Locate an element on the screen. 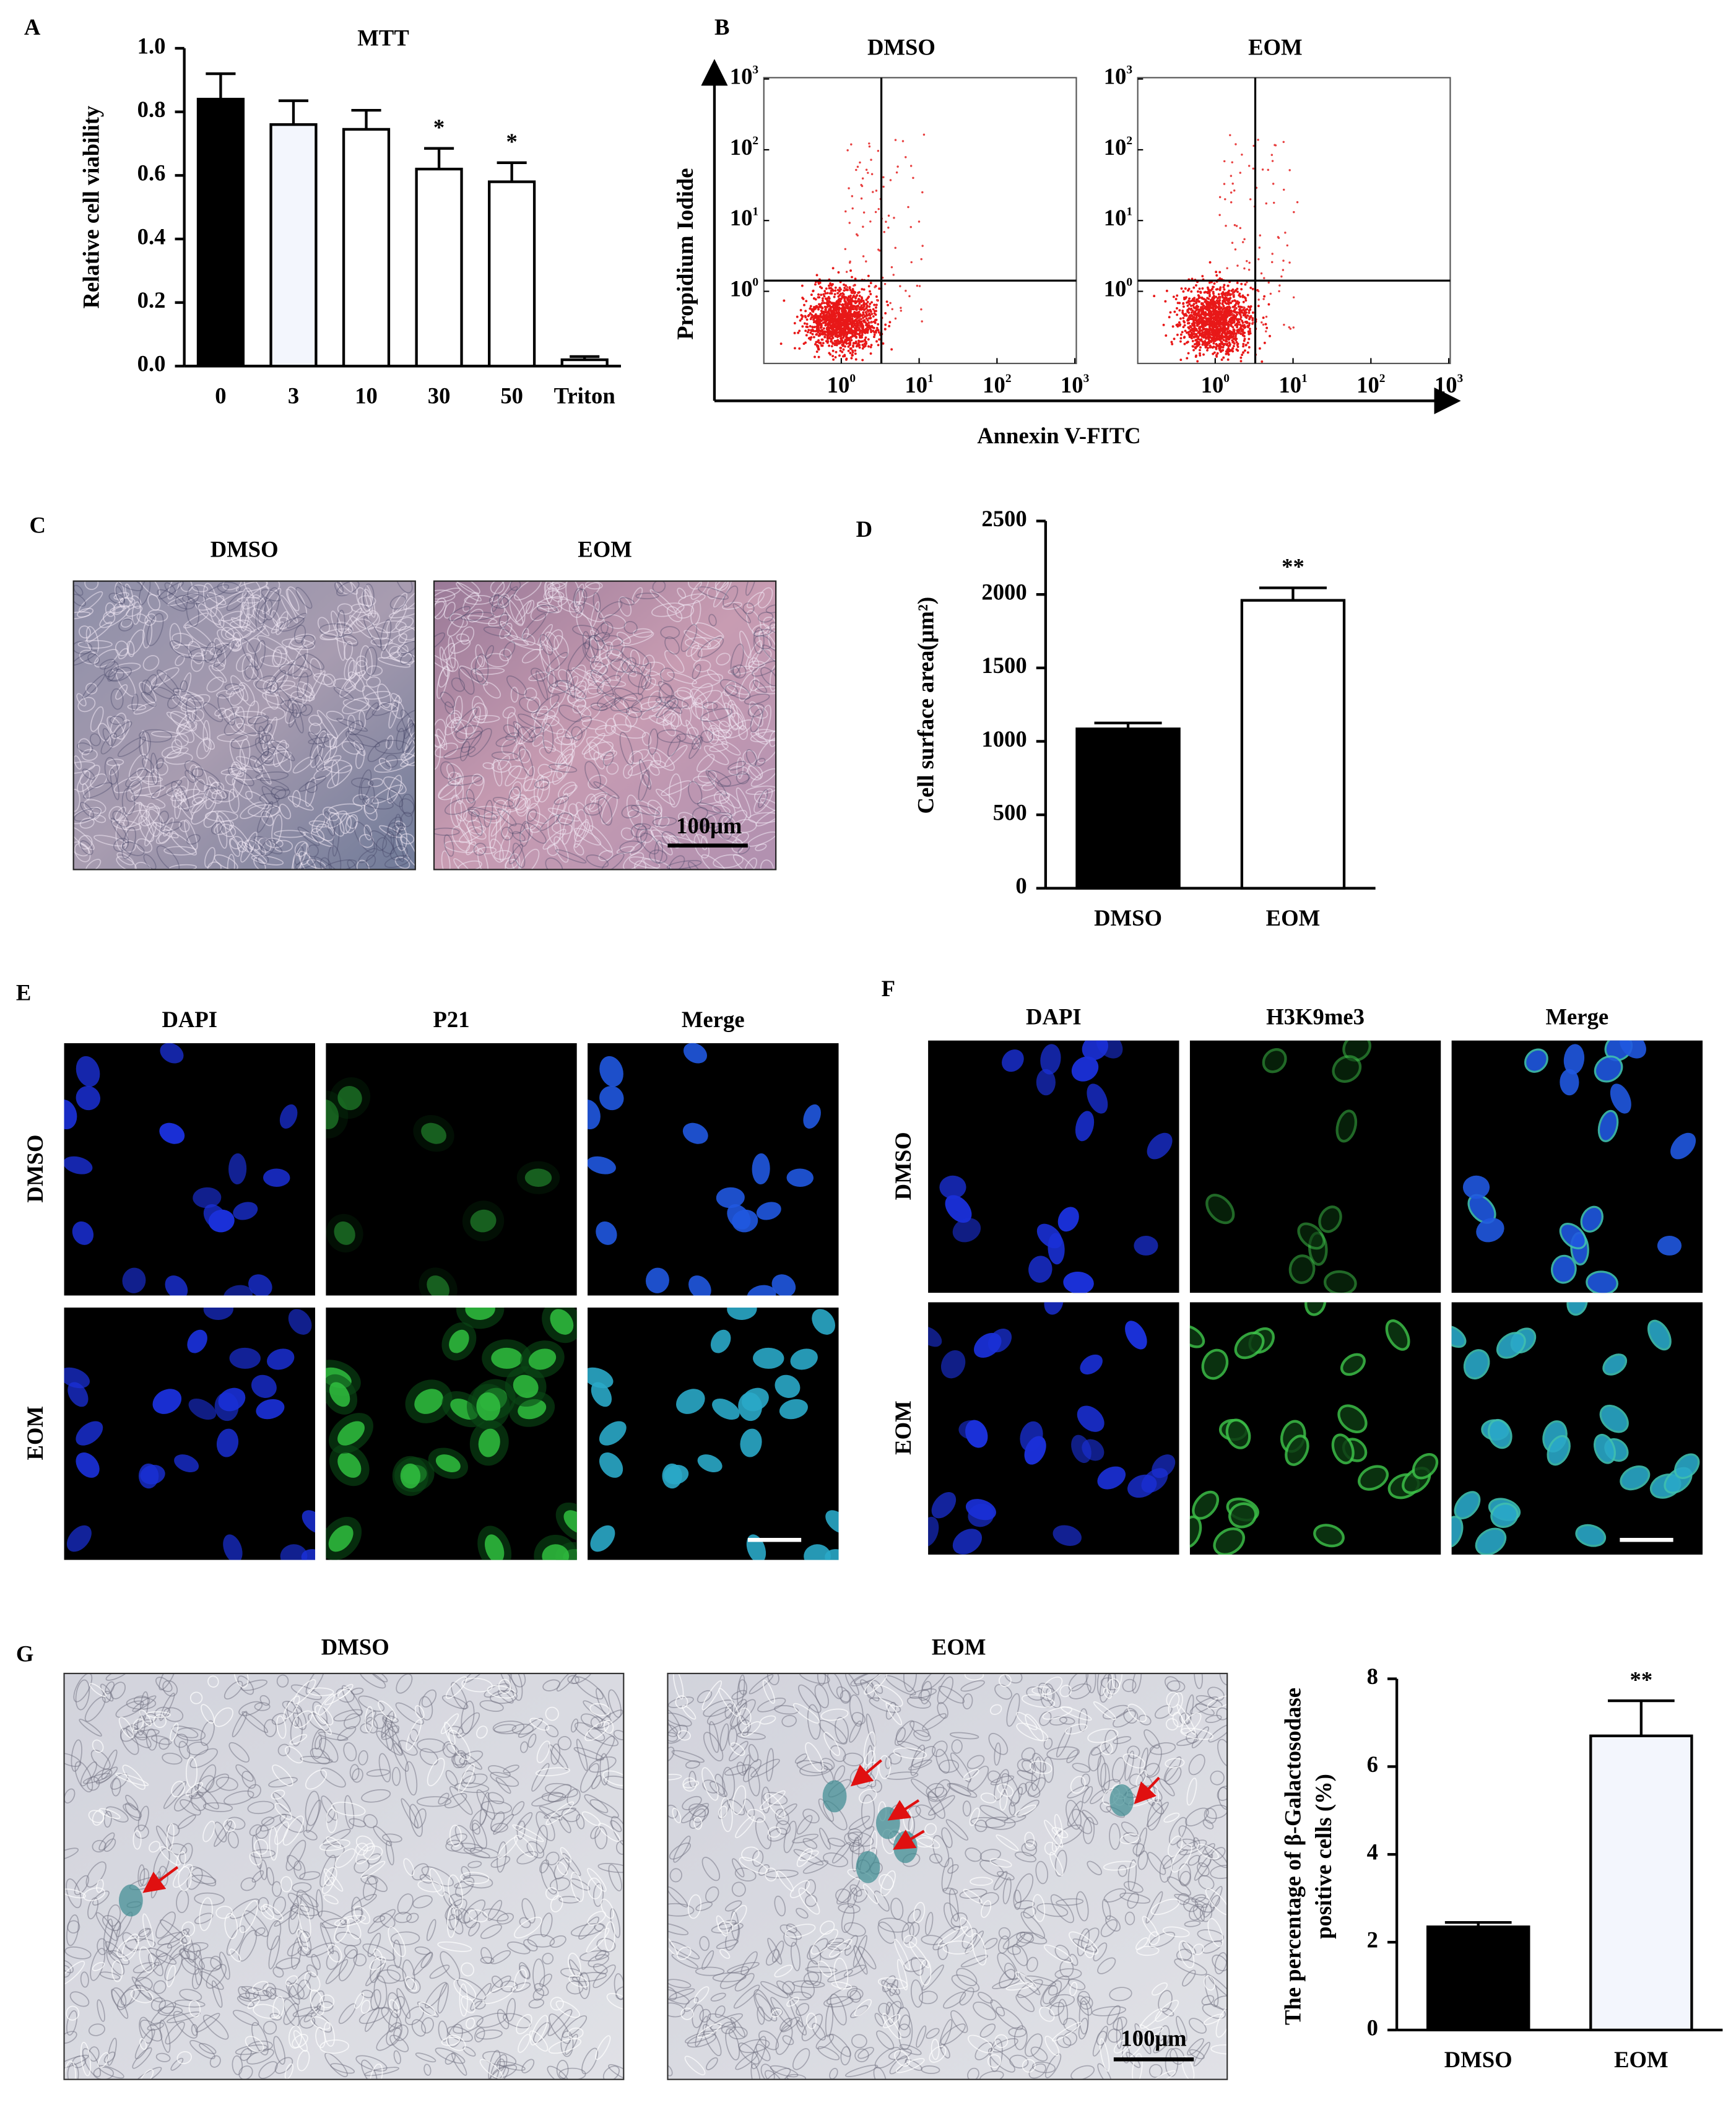 The width and height of the screenshot is (1736, 2105). tick-exponent: 3 is located at coordinates (1086, 379).